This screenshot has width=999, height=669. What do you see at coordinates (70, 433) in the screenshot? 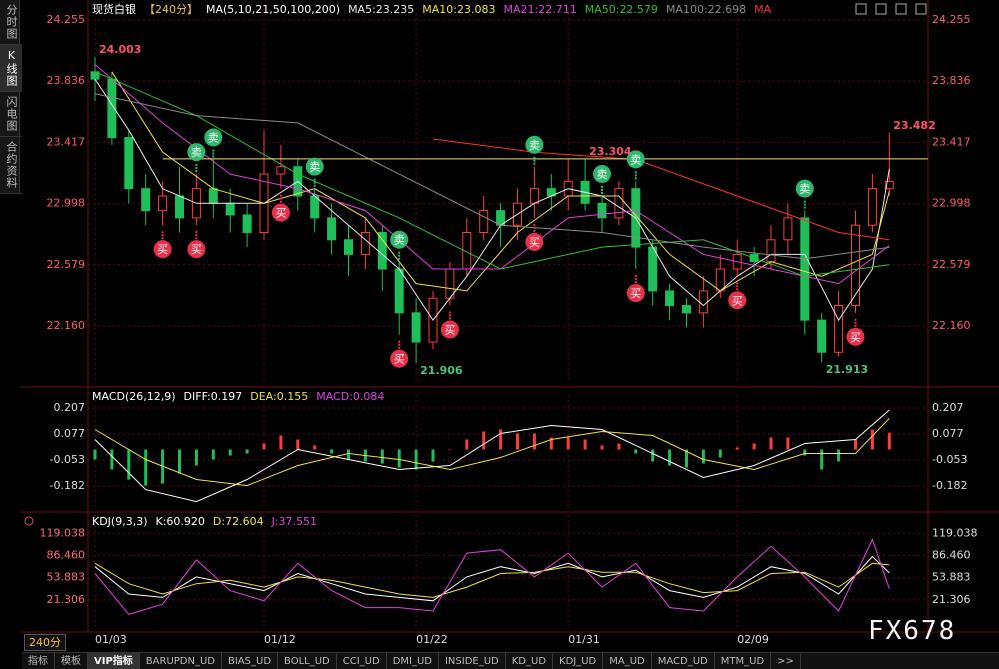
I see `y-tick-label: 0.077` at bounding box center [70, 433].